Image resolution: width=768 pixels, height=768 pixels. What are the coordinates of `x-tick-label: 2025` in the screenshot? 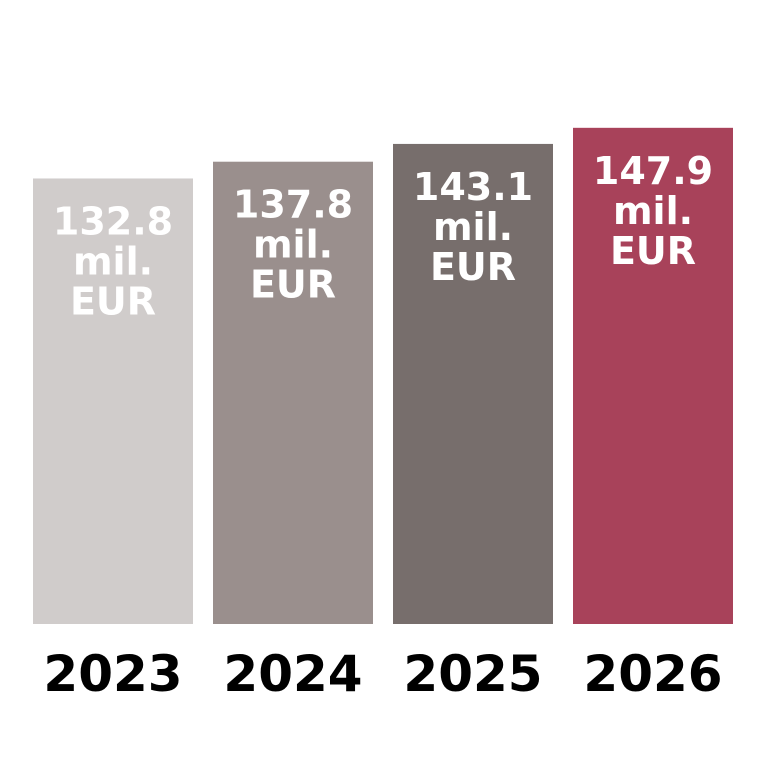 It's located at (472, 674).